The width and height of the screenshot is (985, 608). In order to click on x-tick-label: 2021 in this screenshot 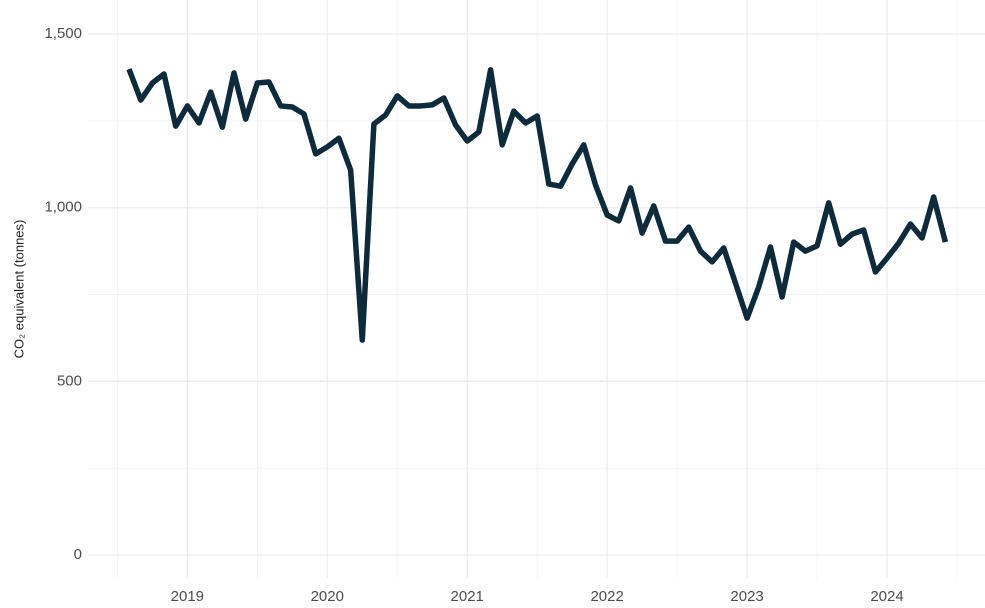, I will do `click(467, 596)`.